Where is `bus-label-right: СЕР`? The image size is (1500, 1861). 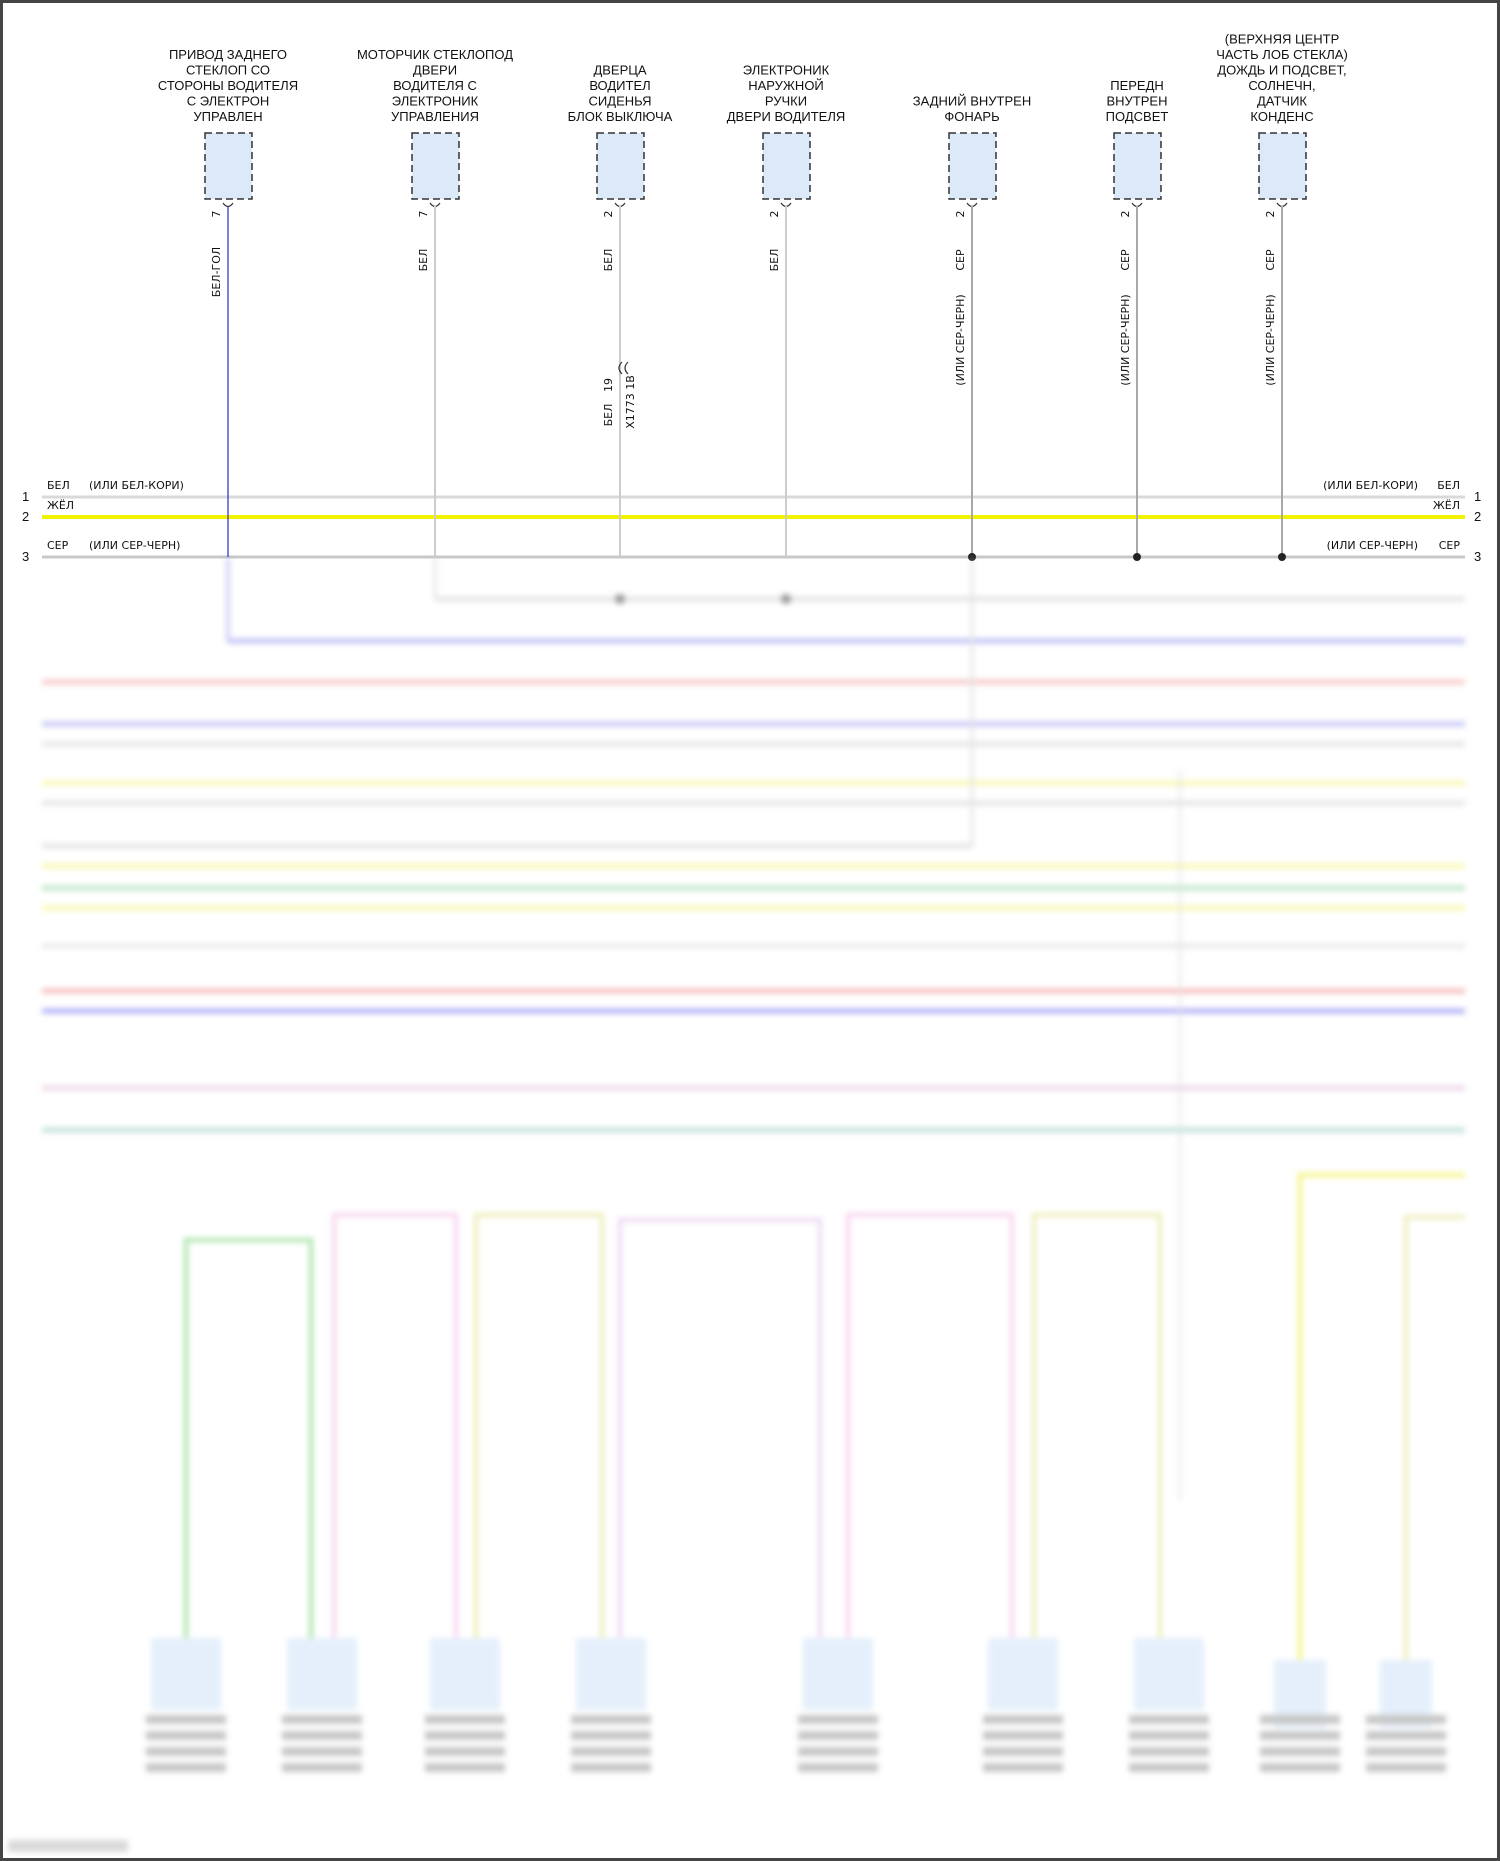
bus-label-right: СЕР is located at coordinates (1450, 545).